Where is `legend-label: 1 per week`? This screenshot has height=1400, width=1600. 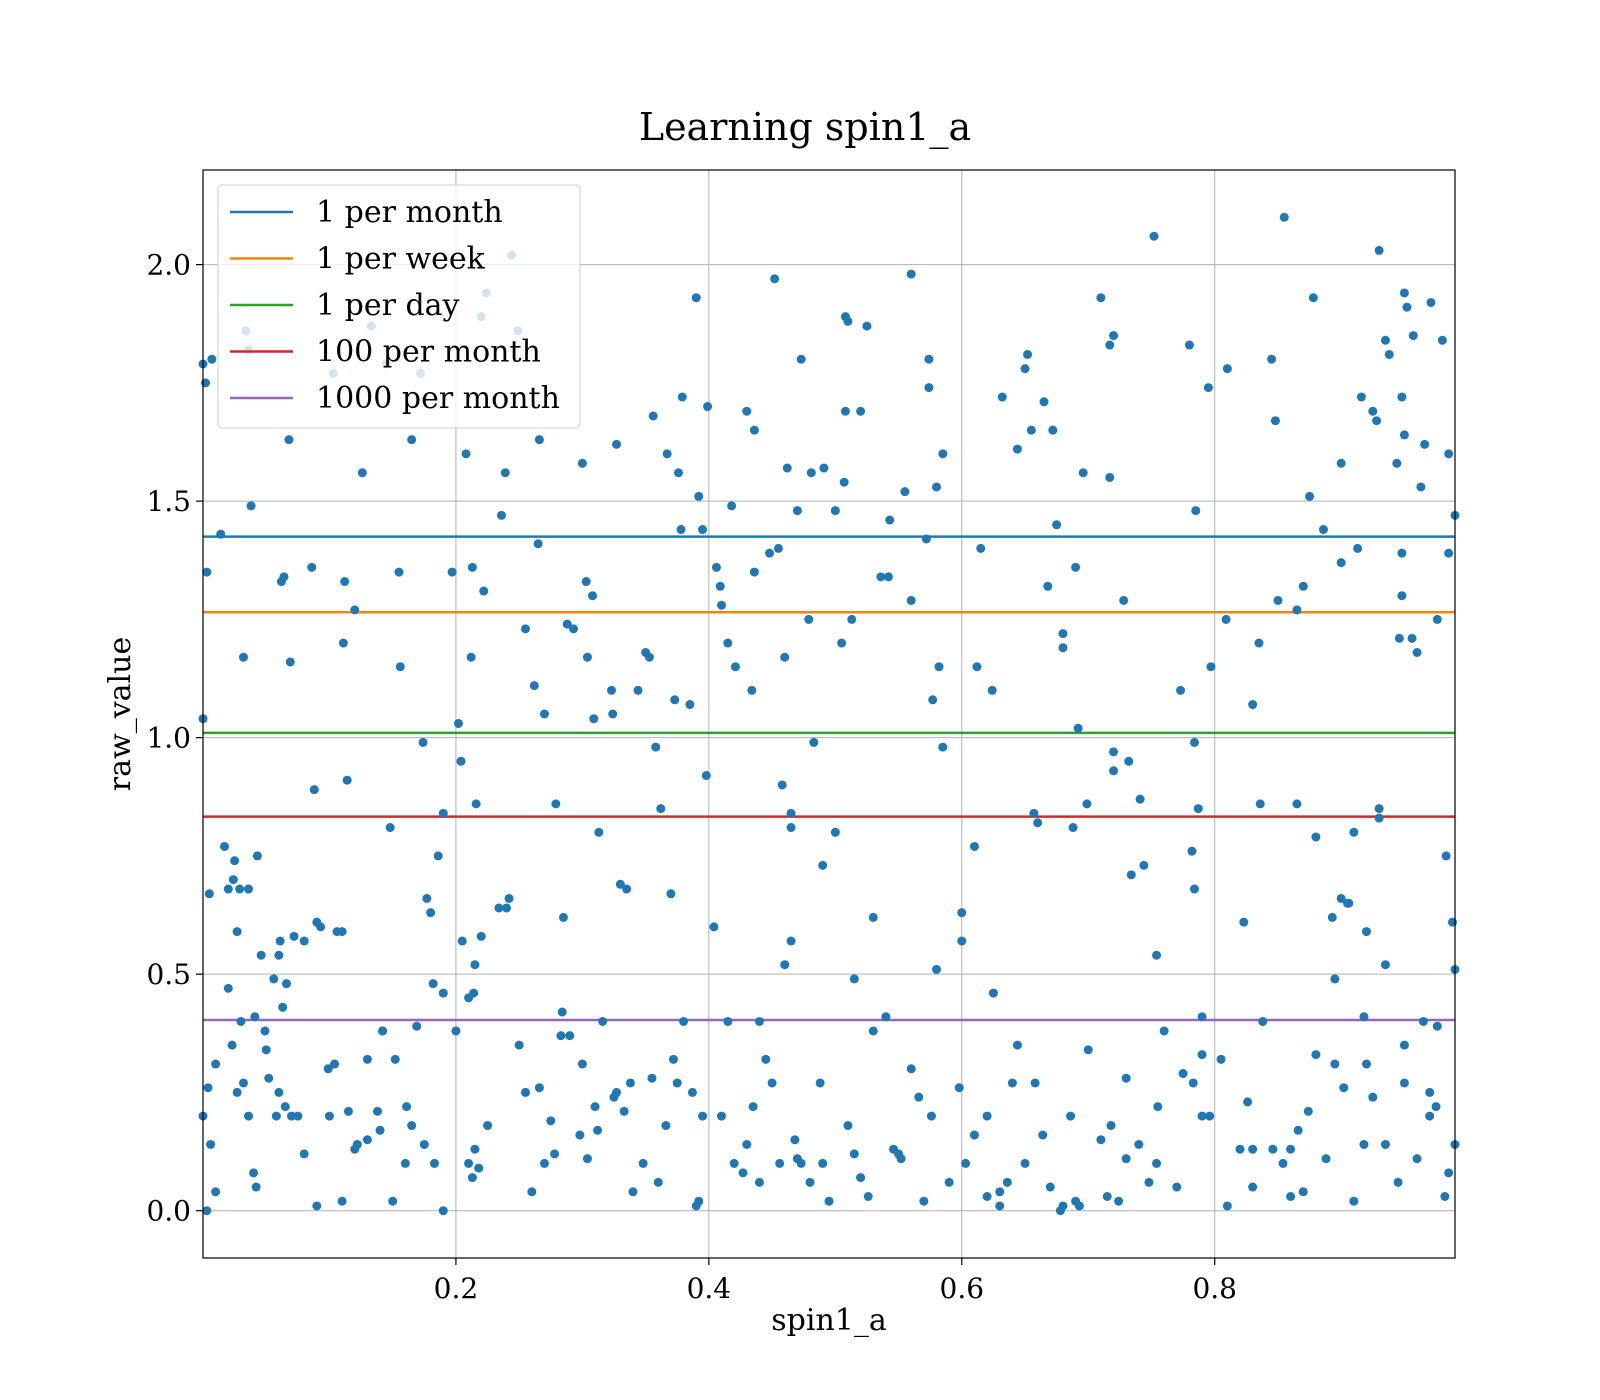 legend-label: 1 per week is located at coordinates (401, 259).